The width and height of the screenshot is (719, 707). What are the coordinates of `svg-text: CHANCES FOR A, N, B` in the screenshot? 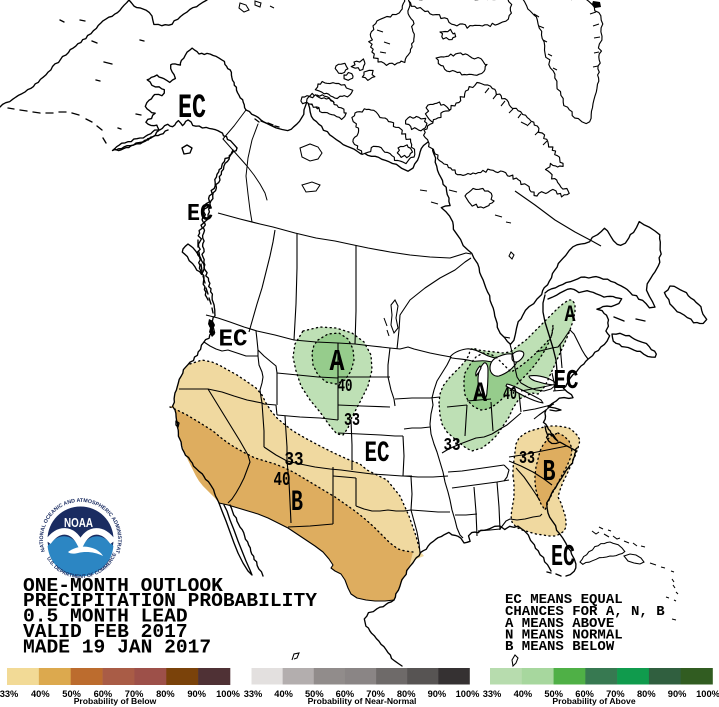 It's located at (585, 612).